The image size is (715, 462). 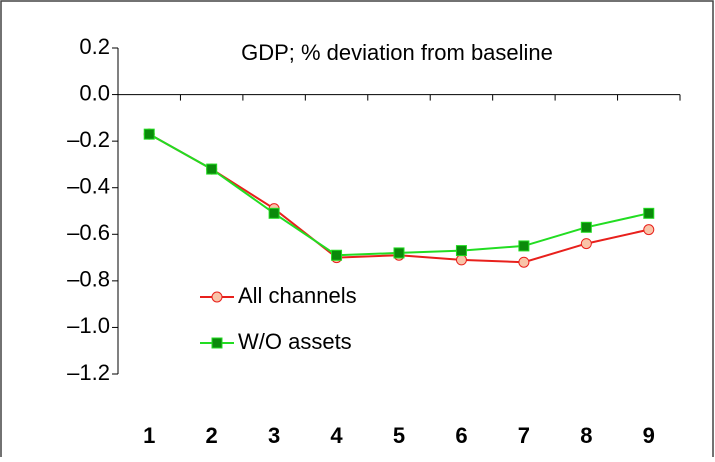 What do you see at coordinates (649, 435) in the screenshot?
I see `x-tick-label: 9` at bounding box center [649, 435].